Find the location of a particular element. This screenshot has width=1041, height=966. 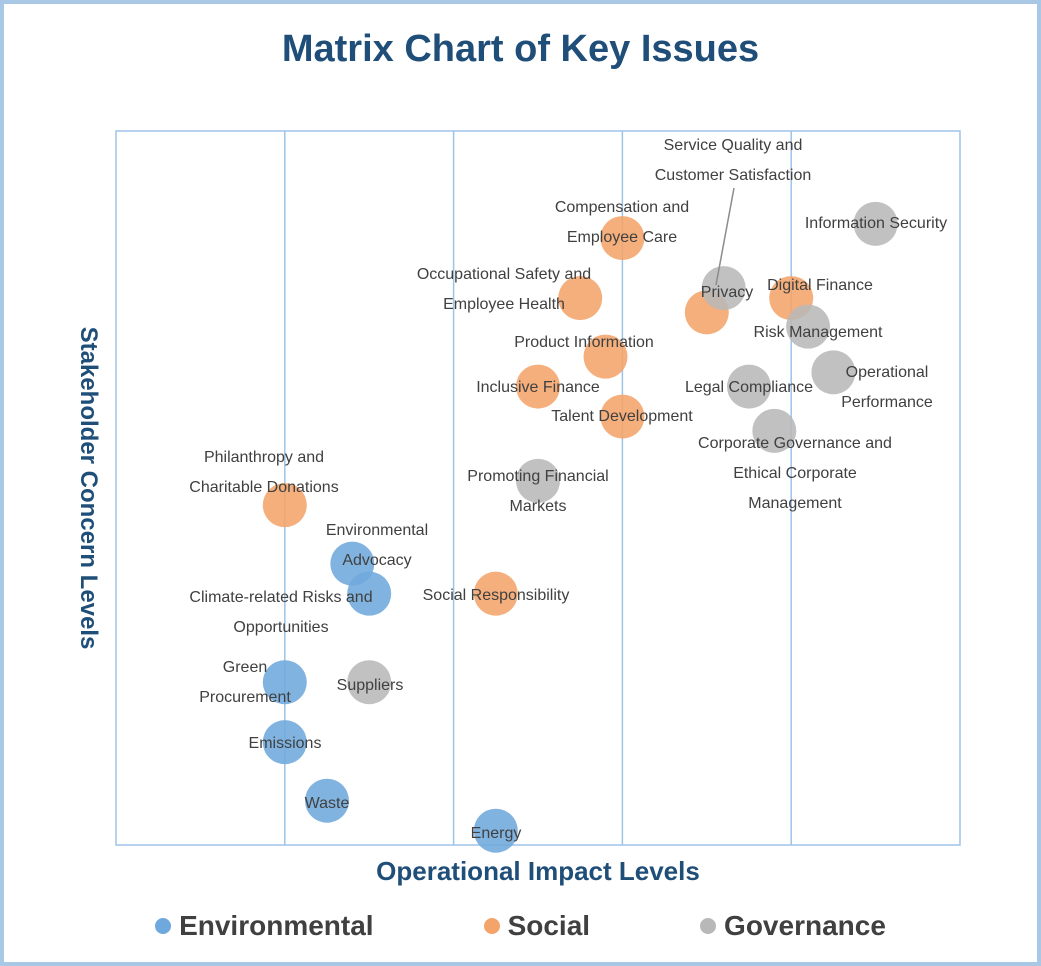

data-label-corp_gov-1: Ethical Corporate is located at coordinates (795, 473).